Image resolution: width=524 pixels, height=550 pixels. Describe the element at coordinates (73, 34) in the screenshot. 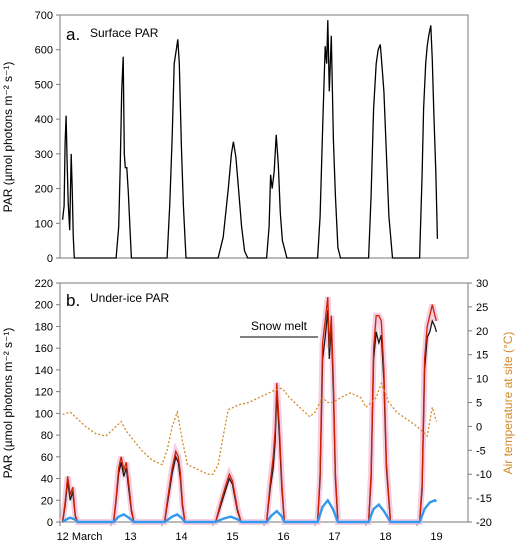

I see `panel-a-label: a.` at that location.